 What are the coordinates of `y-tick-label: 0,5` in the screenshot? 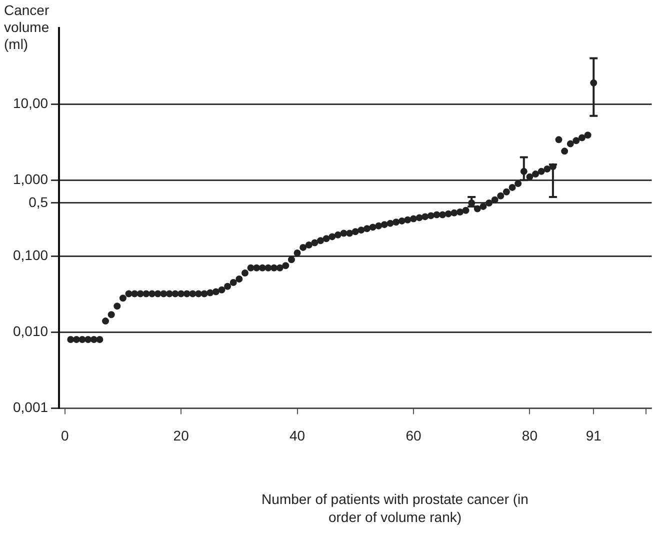 It's located at (38, 202).